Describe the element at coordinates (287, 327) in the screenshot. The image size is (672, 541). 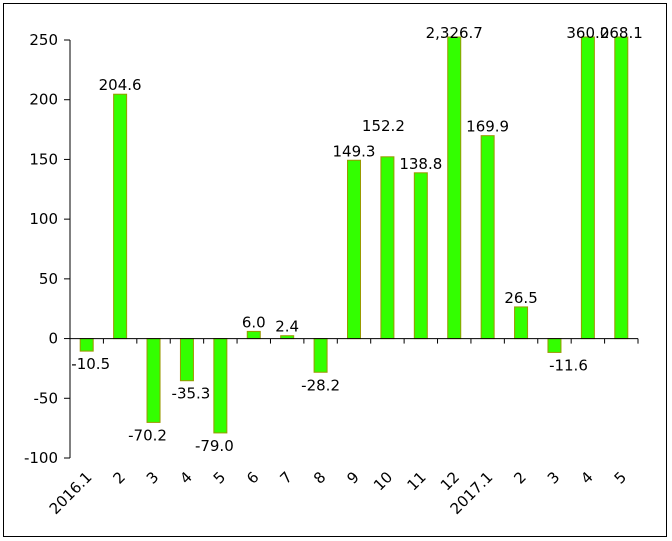
I see `data-label: 2.4` at that location.